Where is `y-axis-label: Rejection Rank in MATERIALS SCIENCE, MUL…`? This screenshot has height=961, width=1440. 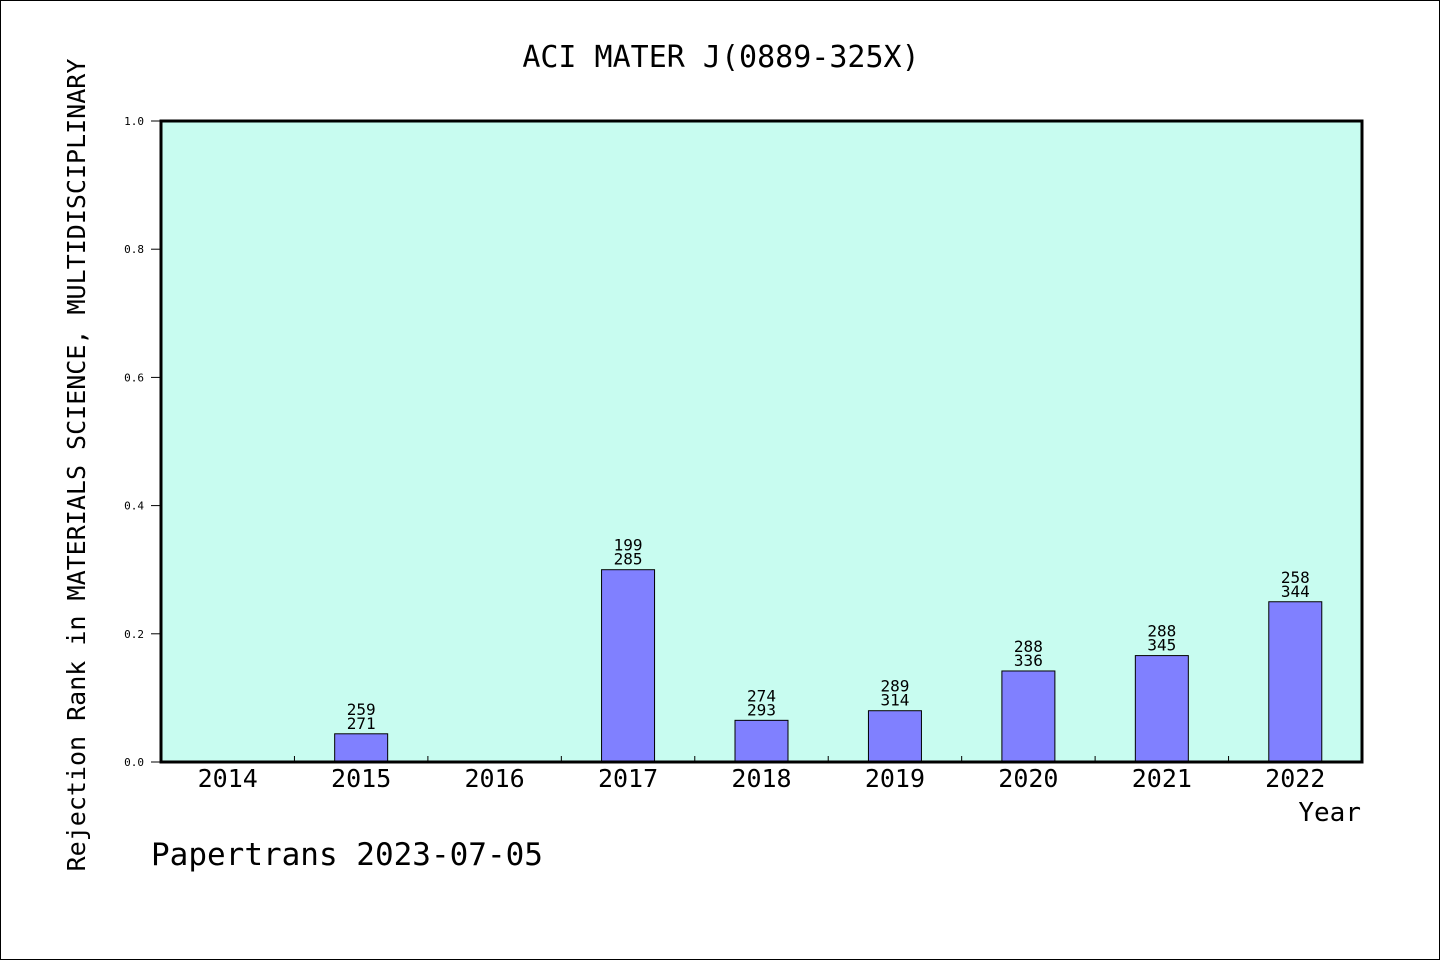
y-axis-label: Rejection Rank in MATERIALS SCIENCE, MUL… is located at coordinates (76, 465).